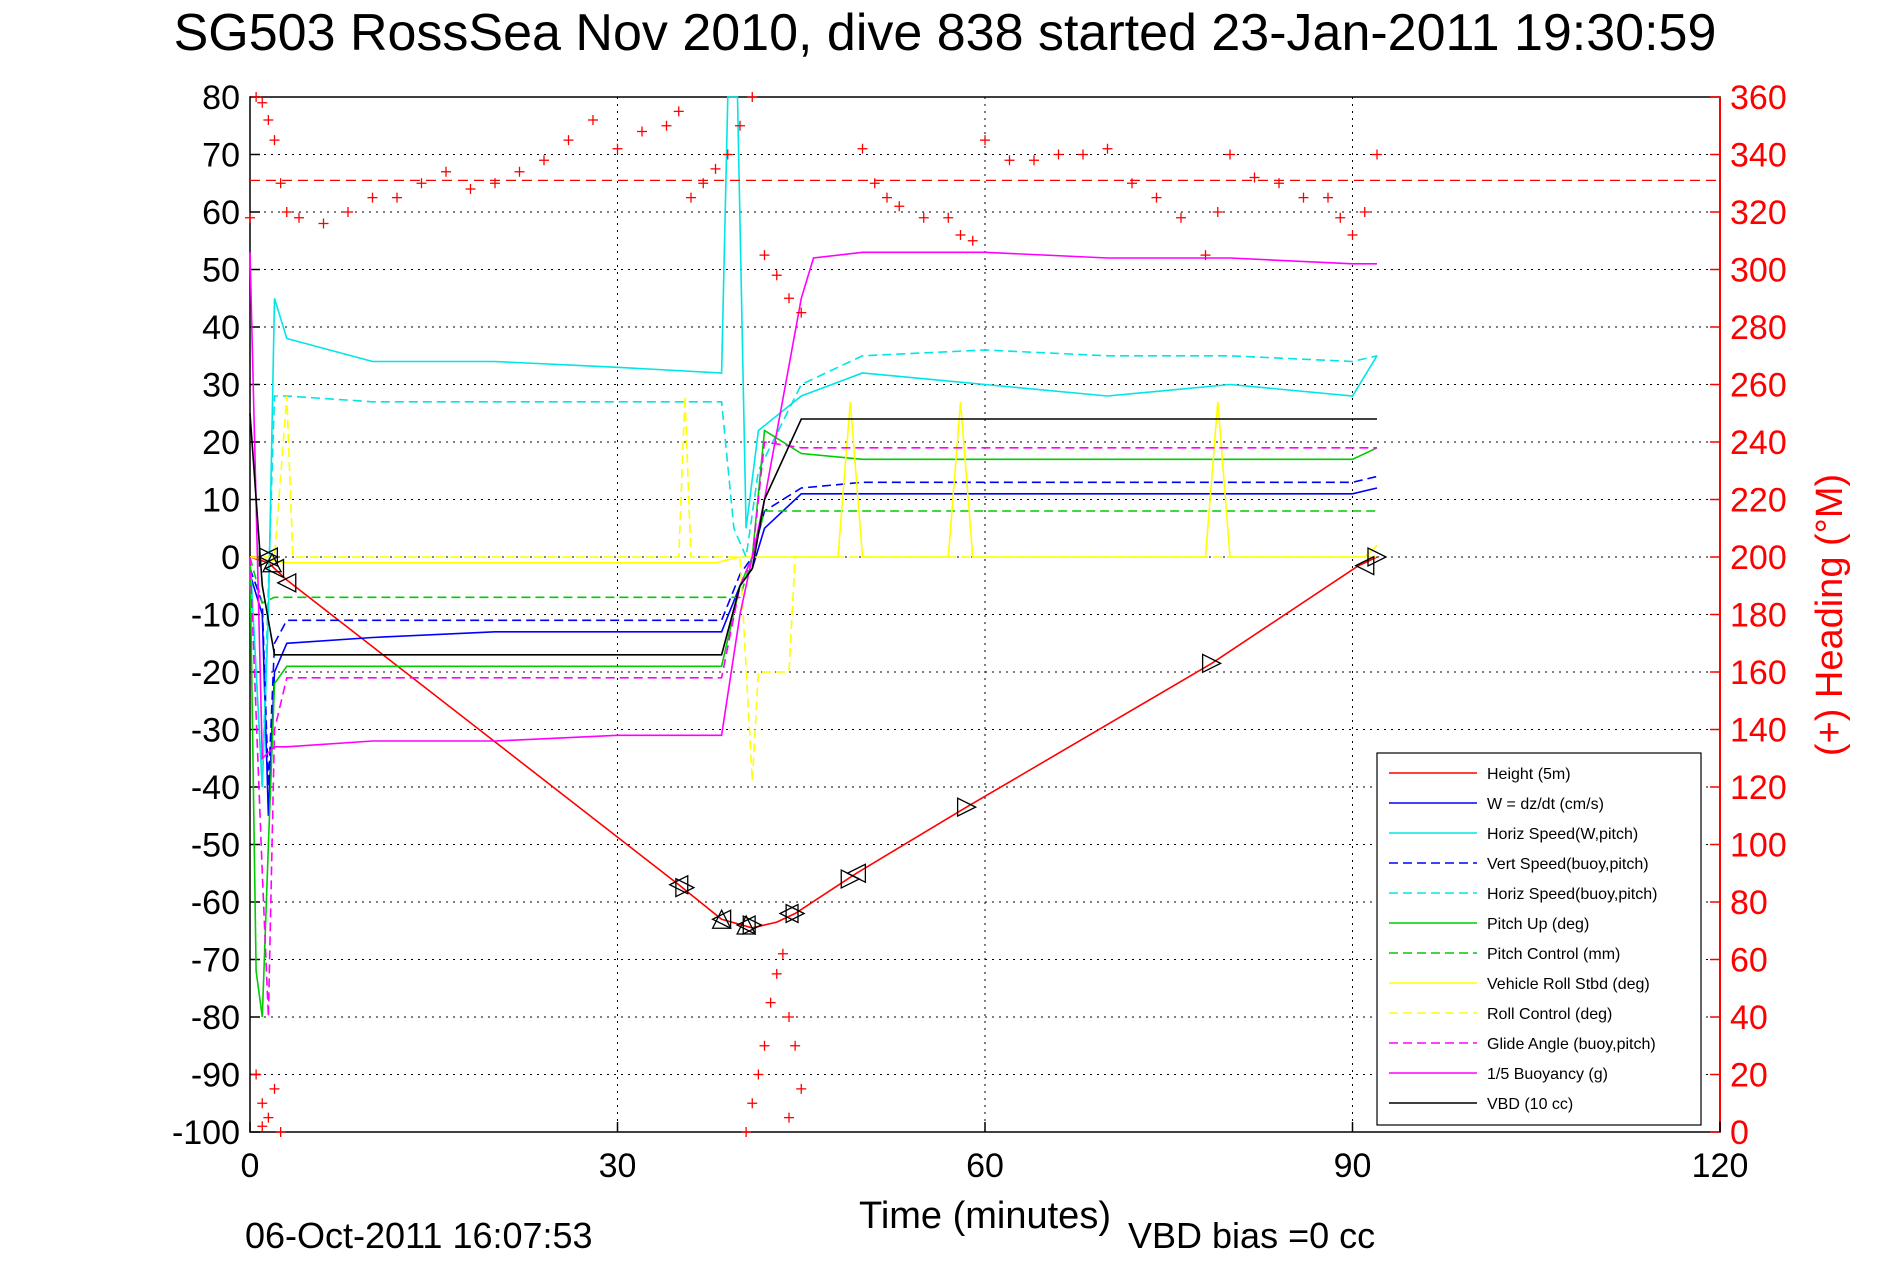 The image size is (1891, 1262). Describe the element at coordinates (1720, 1166) in the screenshot. I see `x-tick-label: 120` at that location.